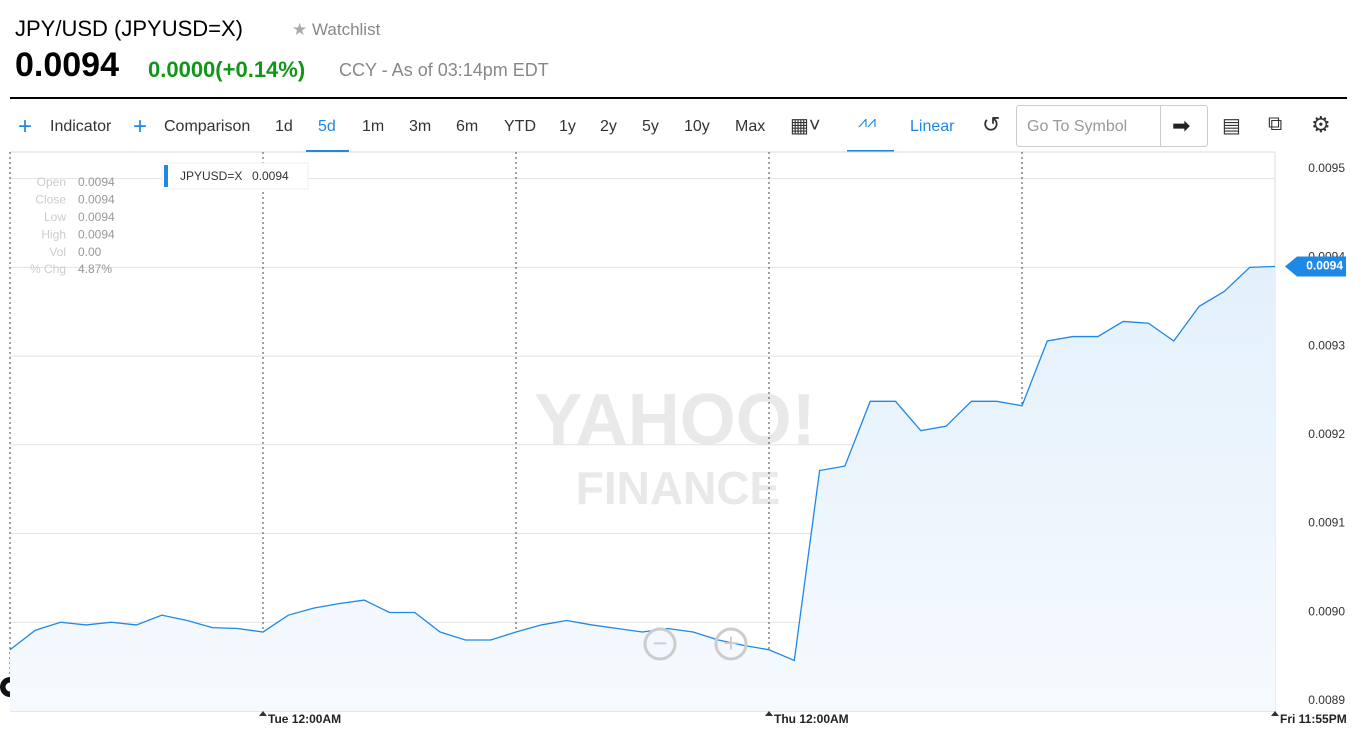 The image size is (1363, 735). Describe the element at coordinates (53, 234) in the screenshot. I see `ohlc-label: High` at that location.